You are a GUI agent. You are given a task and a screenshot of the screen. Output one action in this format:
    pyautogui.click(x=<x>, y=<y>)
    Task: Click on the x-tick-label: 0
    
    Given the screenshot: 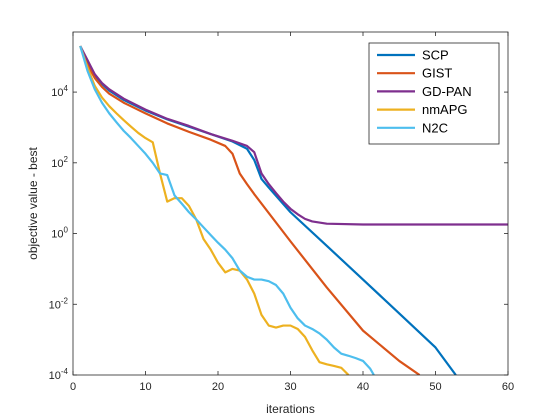 What is the action you would take?
    pyautogui.click(x=73, y=387)
    